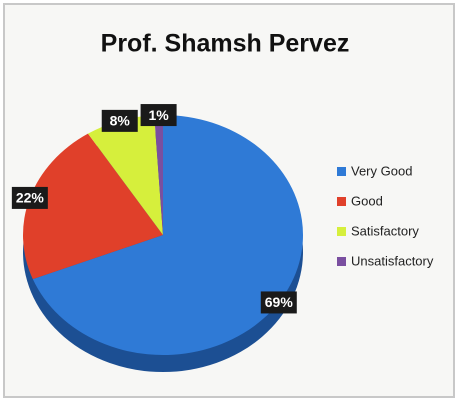  What do you see at coordinates (367, 200) in the screenshot?
I see `legend-label: Good` at bounding box center [367, 200].